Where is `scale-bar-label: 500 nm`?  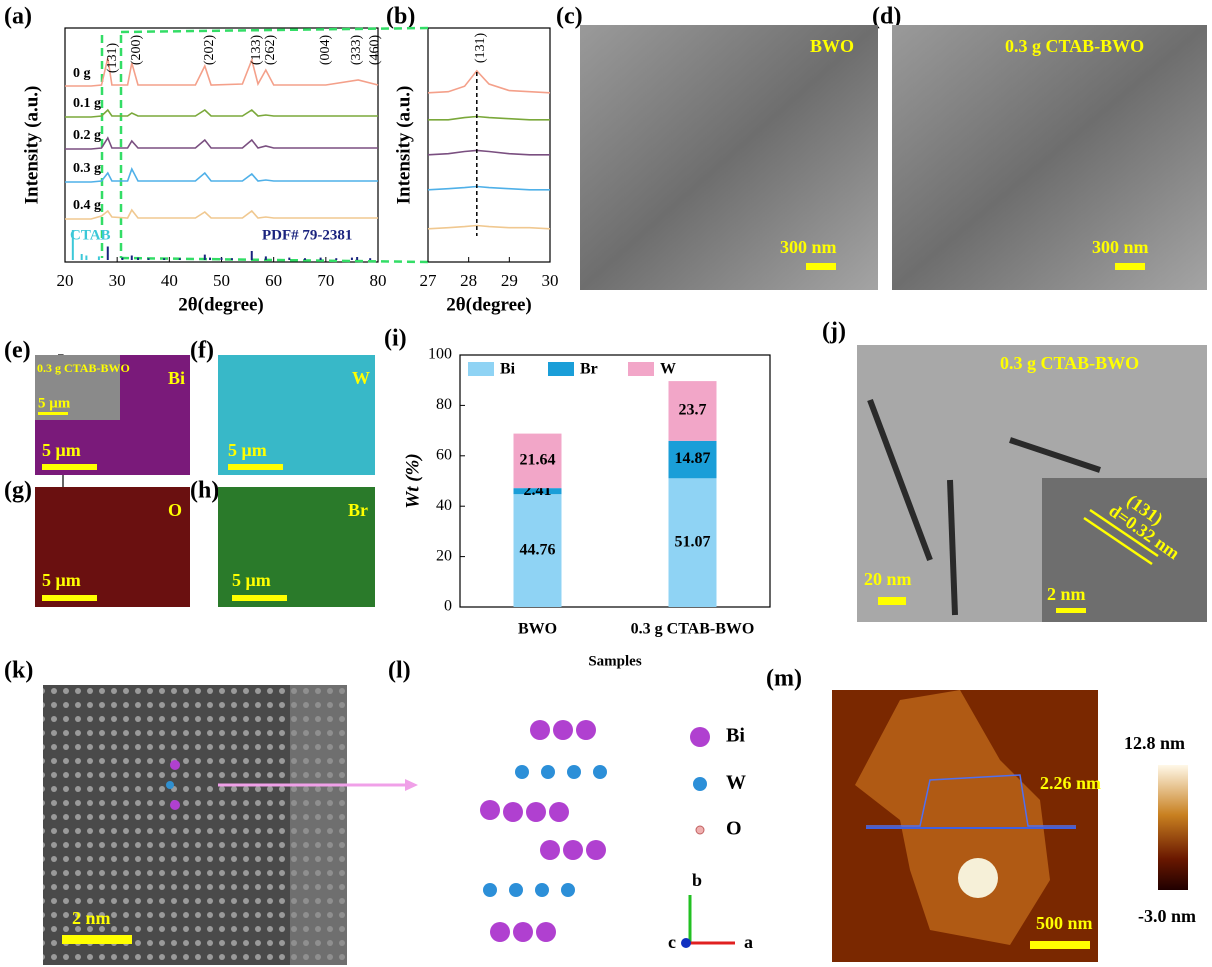
scale-bar-label: 500 nm is located at coordinates (1064, 923).